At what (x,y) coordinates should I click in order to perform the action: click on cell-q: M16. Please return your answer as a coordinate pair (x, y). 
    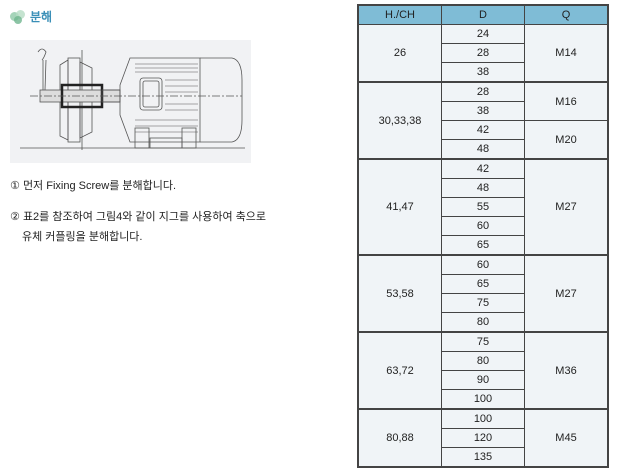
    Looking at the image, I should click on (566, 101).